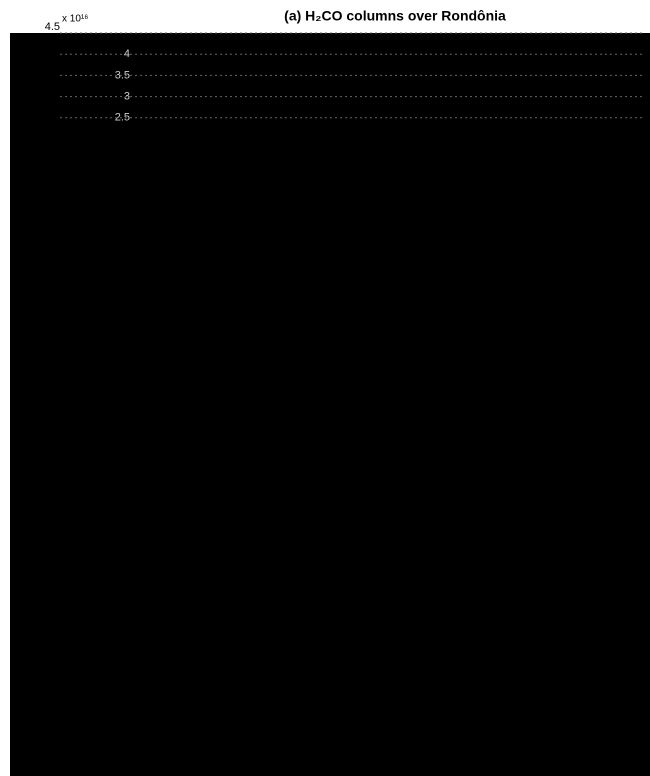 The image size is (650, 776). Describe the element at coordinates (122, 118) in the screenshot. I see `y-tick-label: 2.5` at that location.